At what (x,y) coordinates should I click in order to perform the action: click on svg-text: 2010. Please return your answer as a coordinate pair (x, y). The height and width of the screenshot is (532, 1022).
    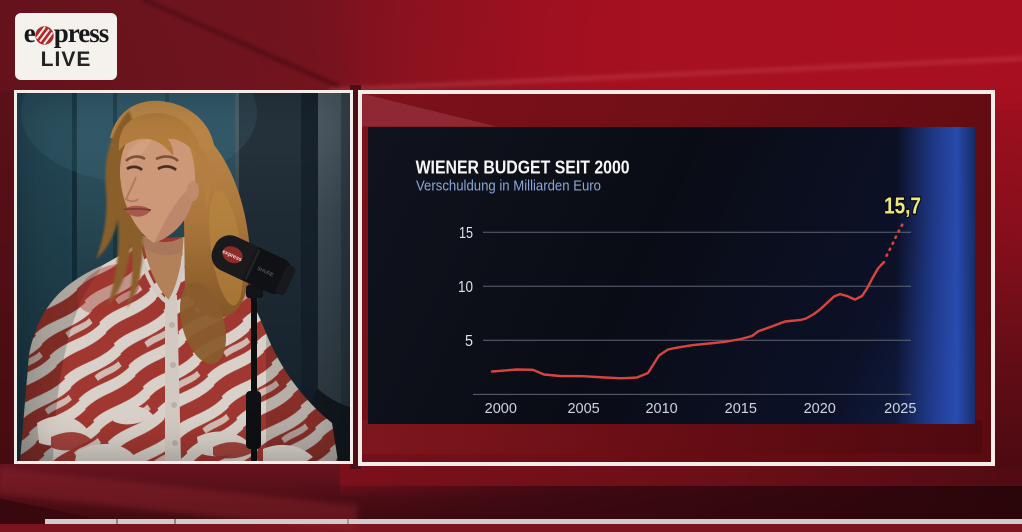
    Looking at the image, I should click on (661, 409).